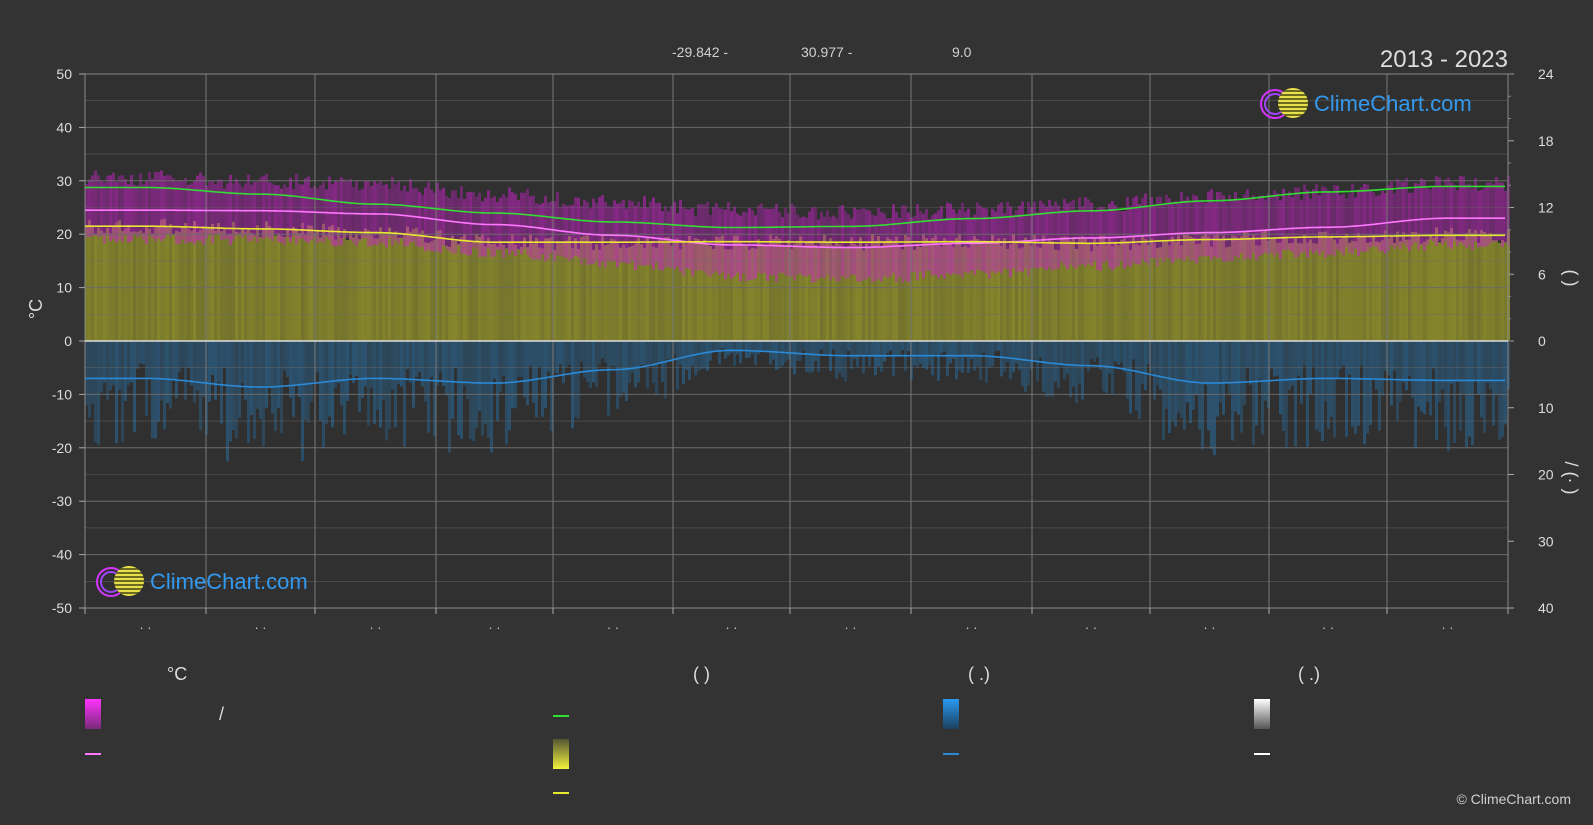  Describe the element at coordinates (951, 714) in the screenshot. I see `legend-swatch-precip` at that location.